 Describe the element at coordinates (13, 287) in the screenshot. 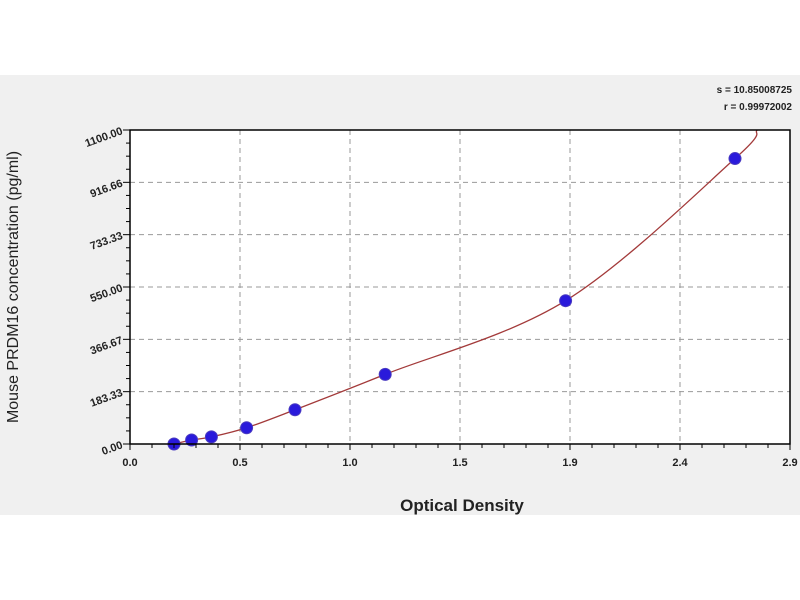

I see `y-axis-label: Mouse PRDM16 concentration (pg/ml)` at that location.